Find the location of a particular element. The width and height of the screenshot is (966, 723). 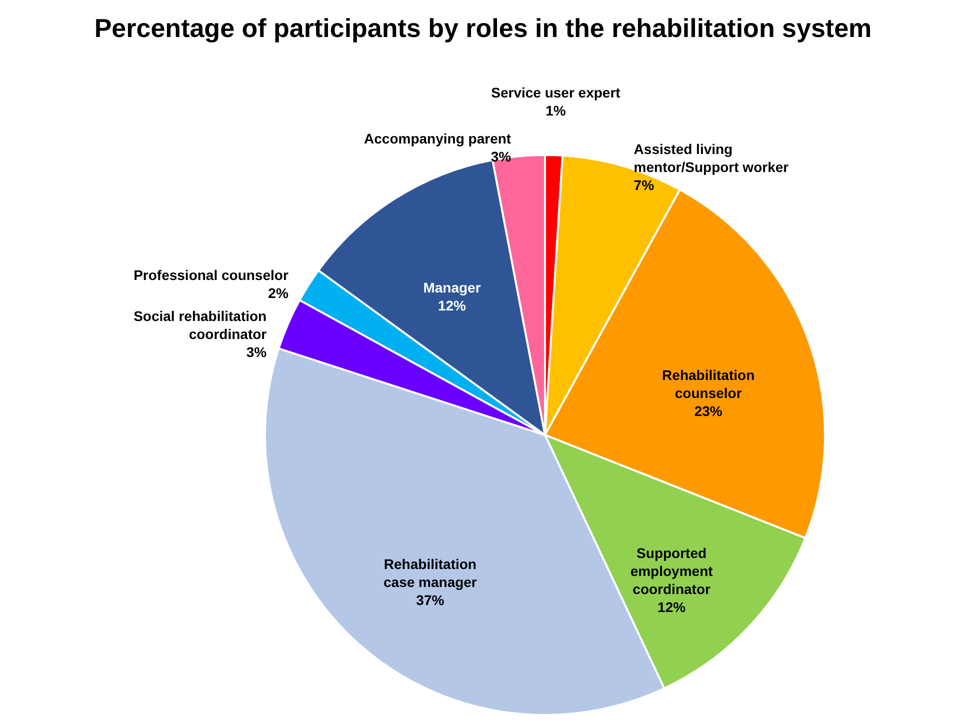

slice-label: Rehabilitation case manager is located at coordinates (430, 573).